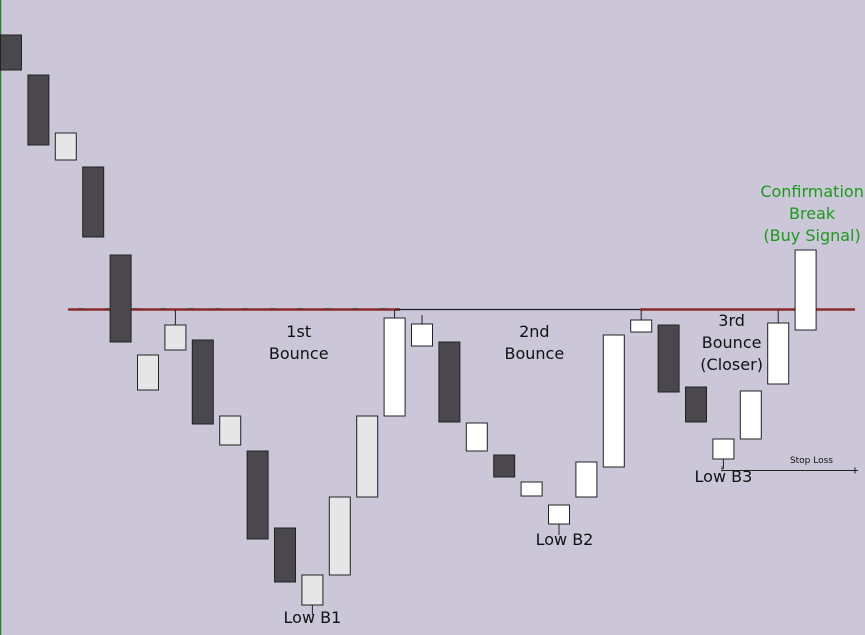  What do you see at coordinates (313, 617) in the screenshot?
I see `annotation-label: Low B1` at bounding box center [313, 617].